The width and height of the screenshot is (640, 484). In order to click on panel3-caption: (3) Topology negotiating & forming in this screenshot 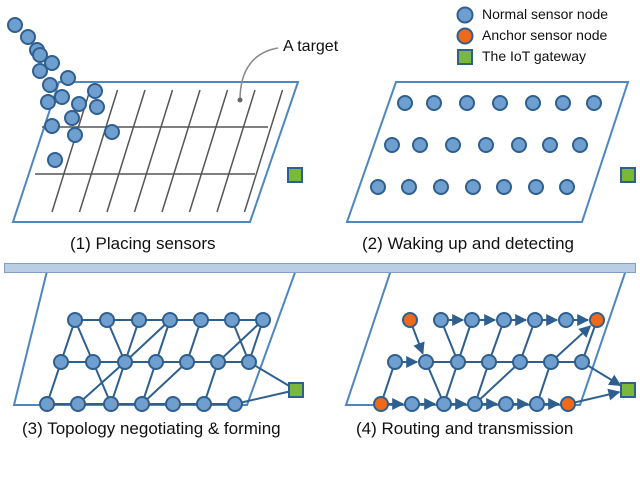, I will do `click(151, 428)`.